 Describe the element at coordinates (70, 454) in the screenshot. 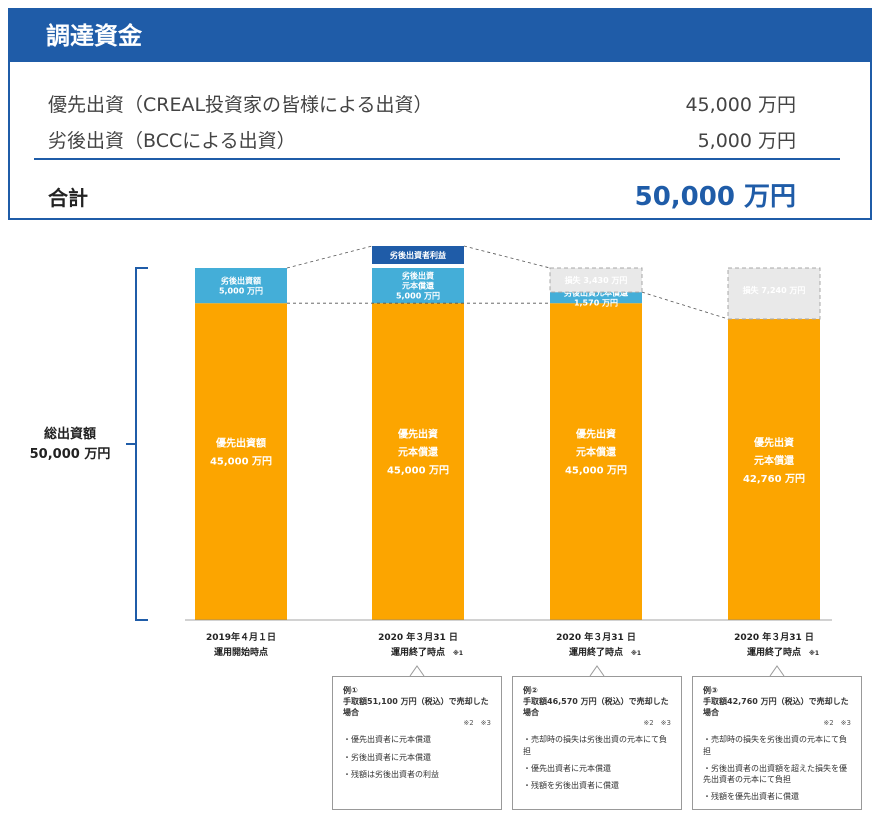

I see `total-label-line-2: 50,000 万円` at that location.